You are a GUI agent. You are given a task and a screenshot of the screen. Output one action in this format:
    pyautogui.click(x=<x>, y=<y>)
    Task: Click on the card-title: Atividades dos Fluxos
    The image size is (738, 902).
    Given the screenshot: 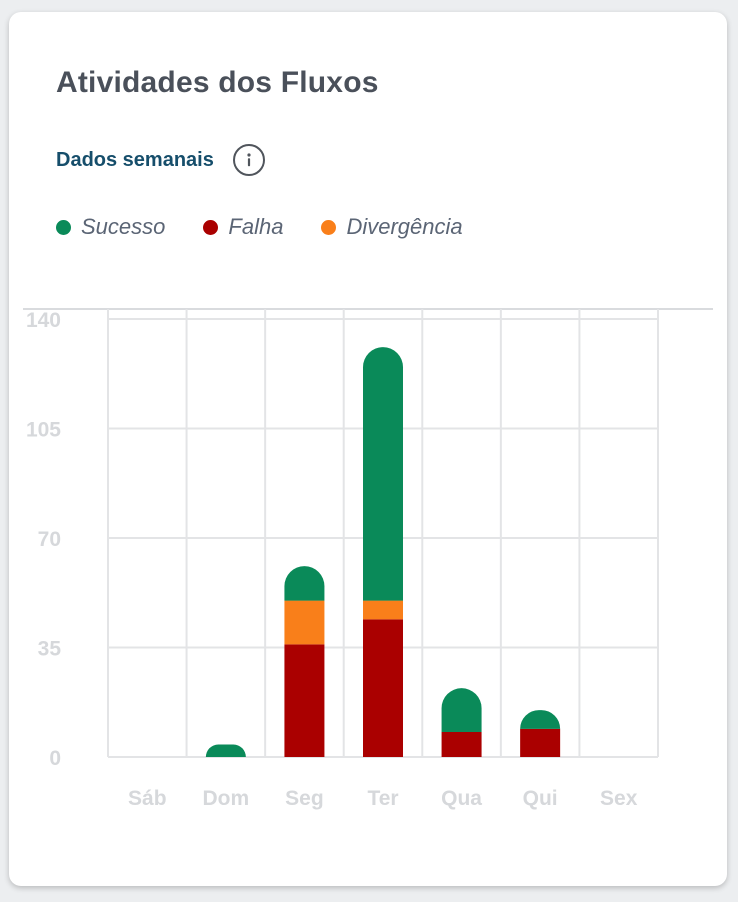 What is the action you would take?
    pyautogui.click(x=217, y=82)
    